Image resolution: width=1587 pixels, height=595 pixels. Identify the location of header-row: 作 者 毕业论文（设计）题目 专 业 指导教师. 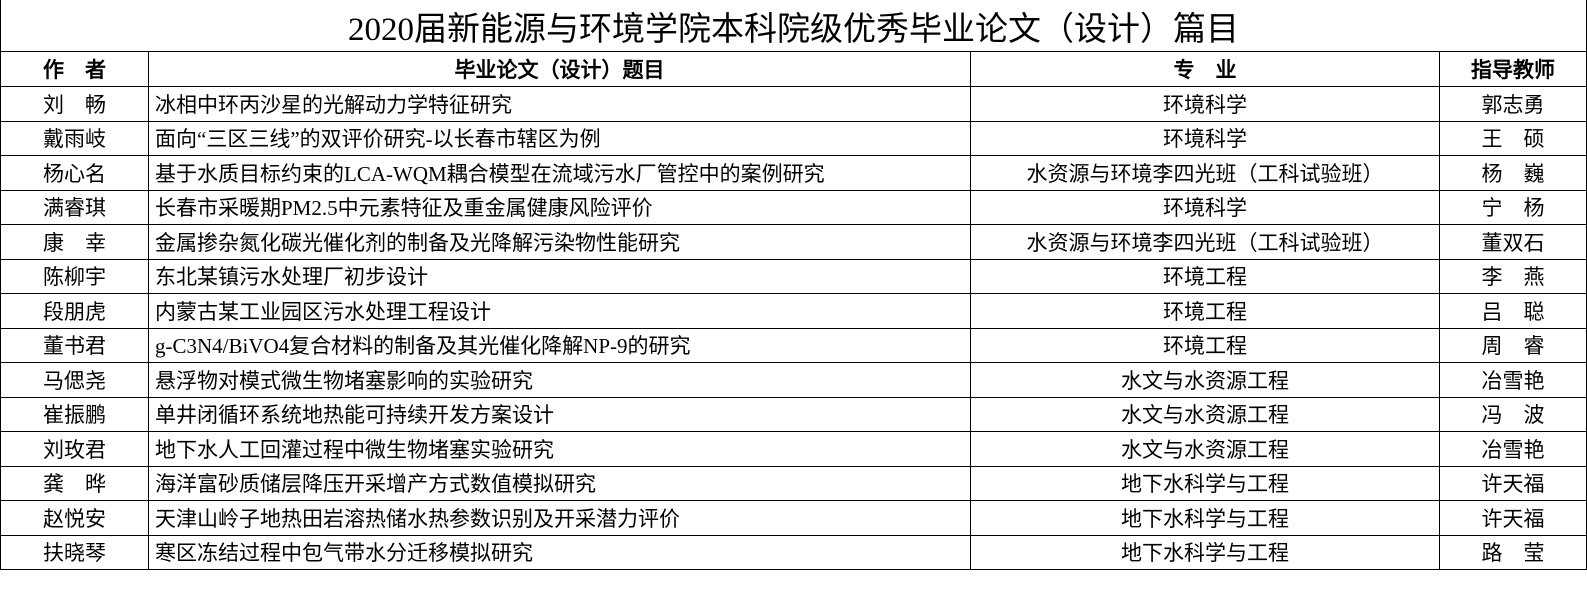
(793, 69).